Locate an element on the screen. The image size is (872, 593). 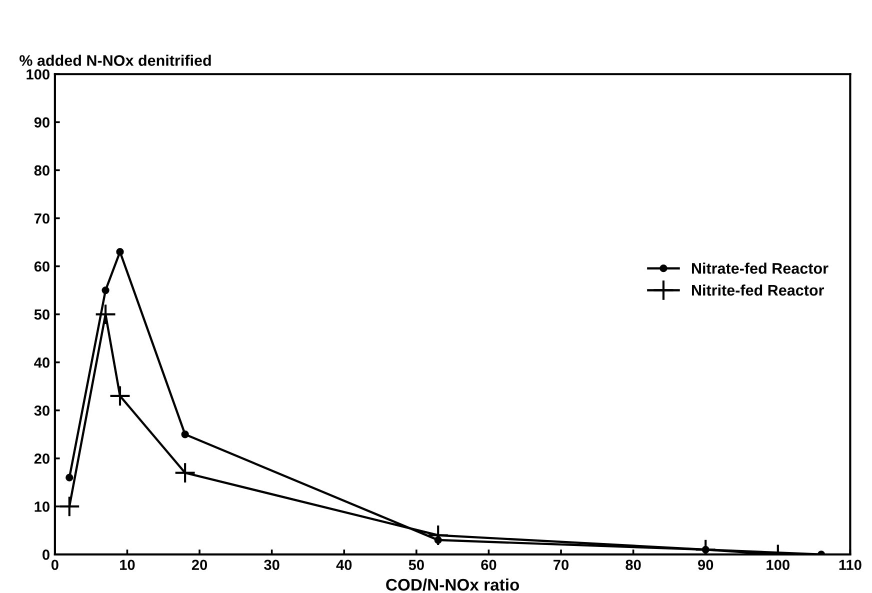
y-tick-label: 0 is located at coordinates (46, 555).